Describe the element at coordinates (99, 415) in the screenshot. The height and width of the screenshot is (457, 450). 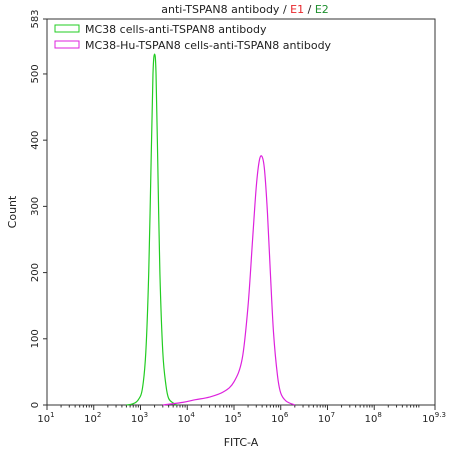
I see `x-tick-exponent: 2` at that location.